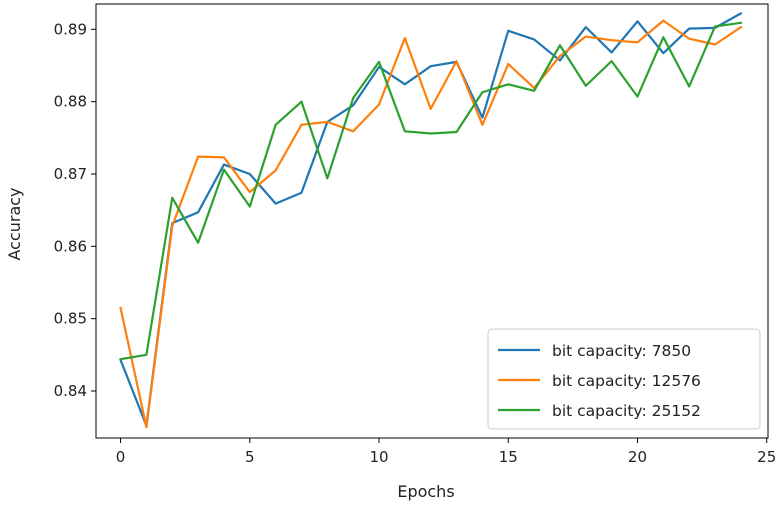 The height and width of the screenshot is (508, 776). I want to click on x-tick-label: 0, so click(121, 457).